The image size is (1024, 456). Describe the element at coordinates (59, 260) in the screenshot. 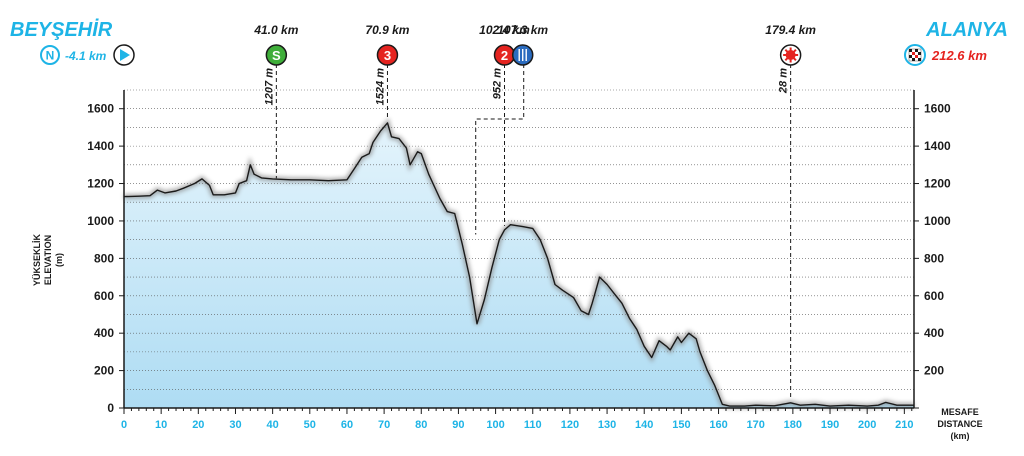

I see `y-axis-title-unit: (m)` at that location.